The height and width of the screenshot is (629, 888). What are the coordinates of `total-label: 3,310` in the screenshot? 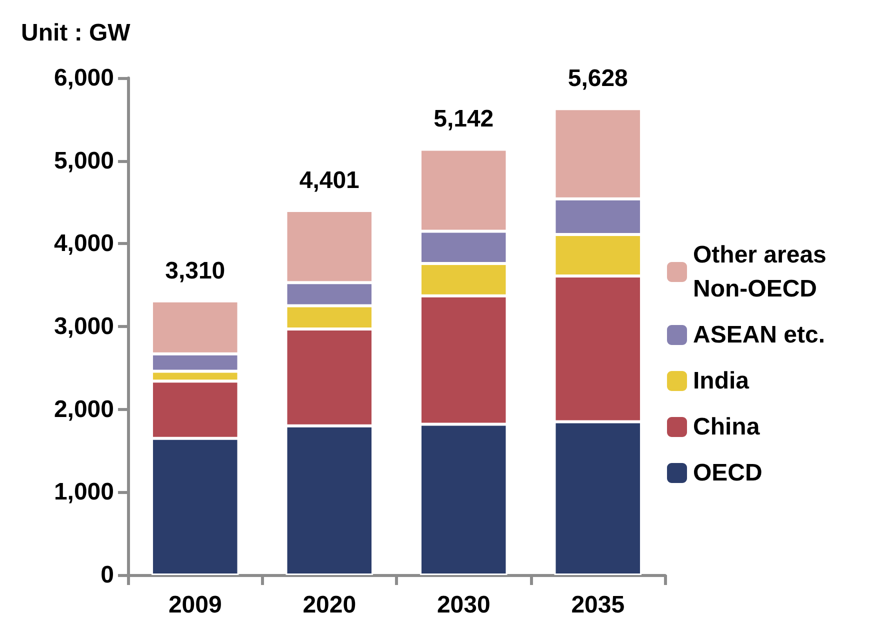 It's located at (195, 270).